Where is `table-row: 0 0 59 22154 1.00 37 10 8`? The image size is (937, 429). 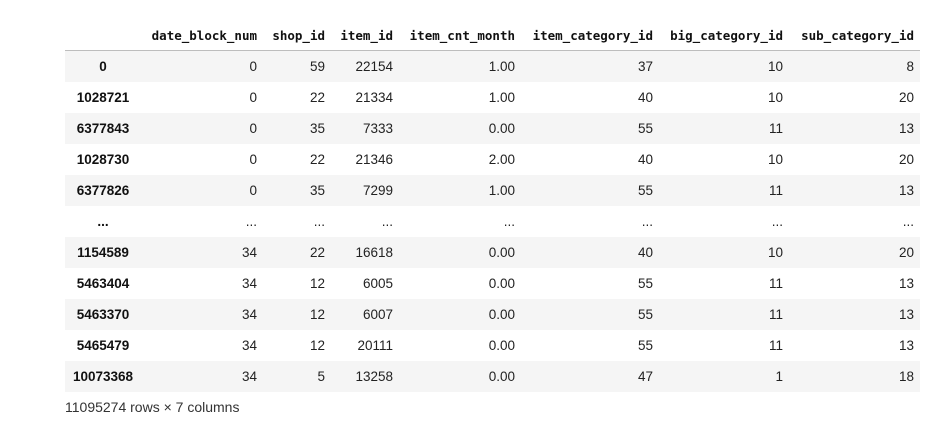
table-row: 0 0 59 22154 1.00 37 10 8 is located at coordinates (492, 66).